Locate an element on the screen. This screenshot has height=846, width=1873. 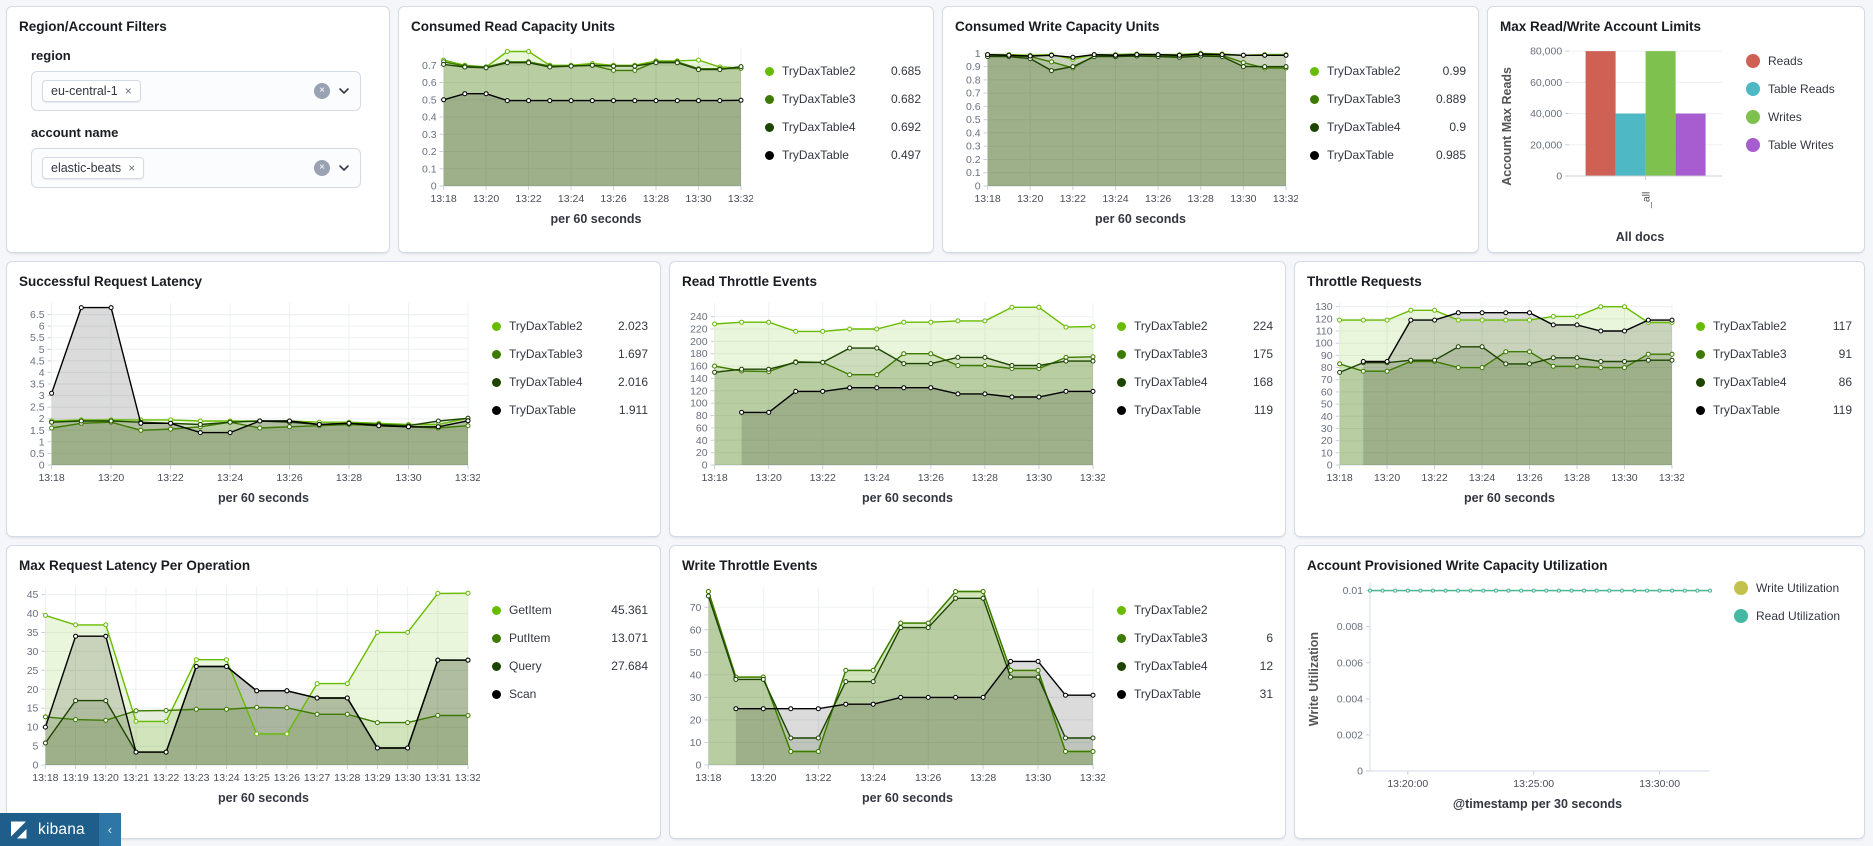
kibana-home-link: kibana is located at coordinates (49, 829).